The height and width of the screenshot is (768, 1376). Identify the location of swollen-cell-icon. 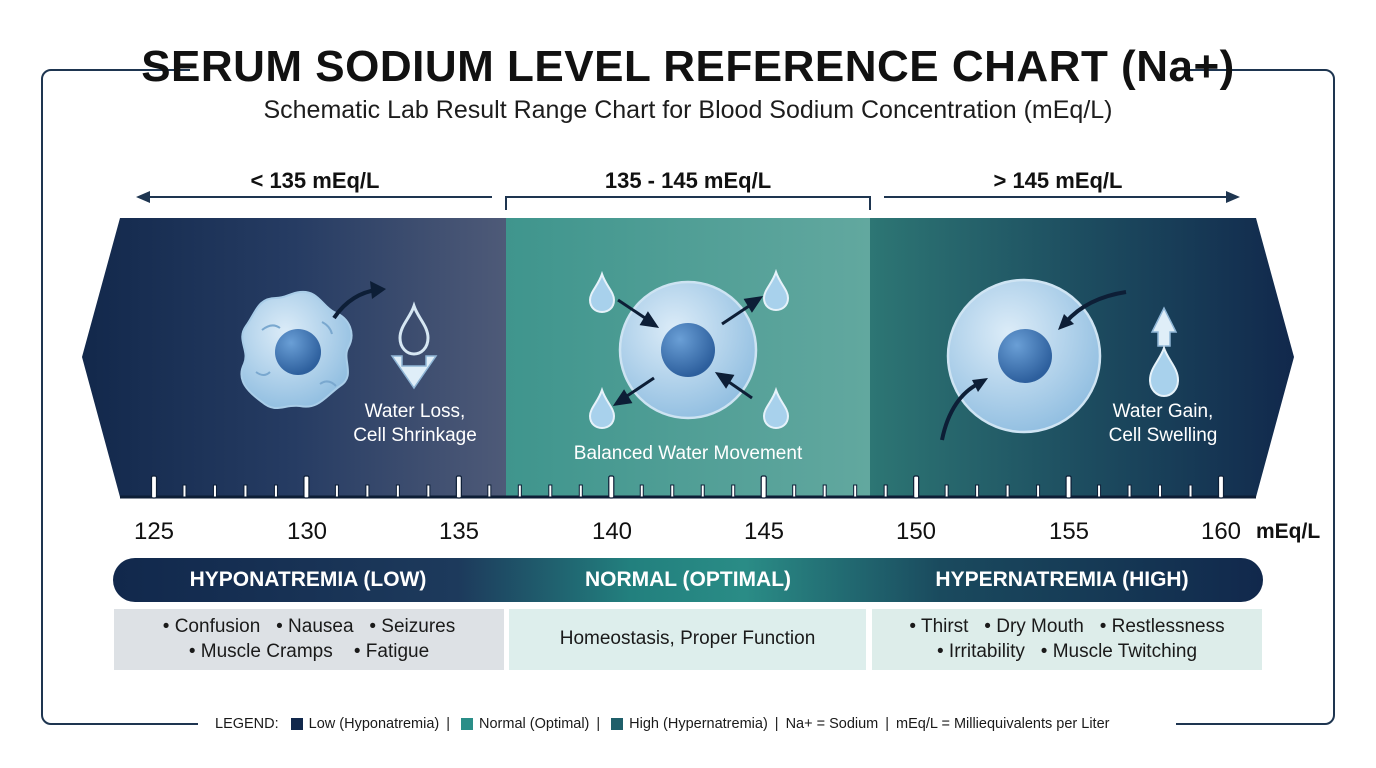
(1024, 356).